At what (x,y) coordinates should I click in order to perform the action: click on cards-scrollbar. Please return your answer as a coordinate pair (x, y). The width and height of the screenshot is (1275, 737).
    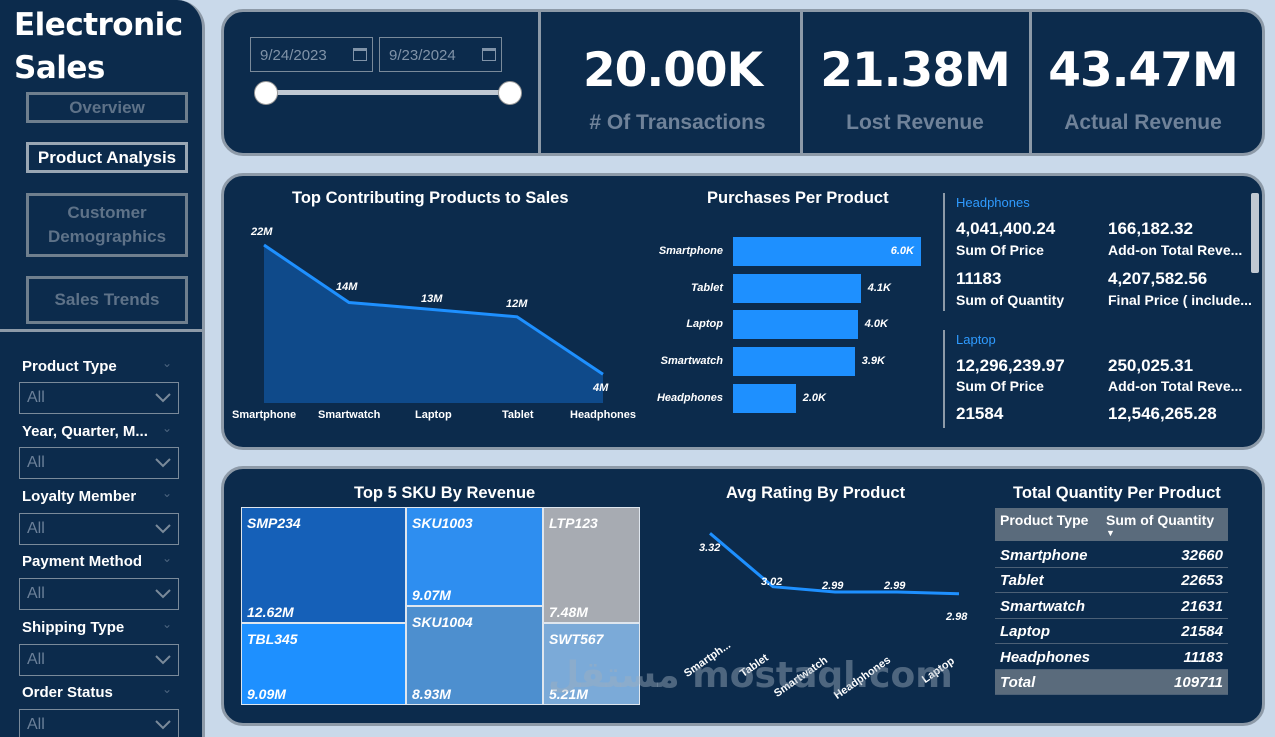
    Looking at the image, I should click on (1255, 233).